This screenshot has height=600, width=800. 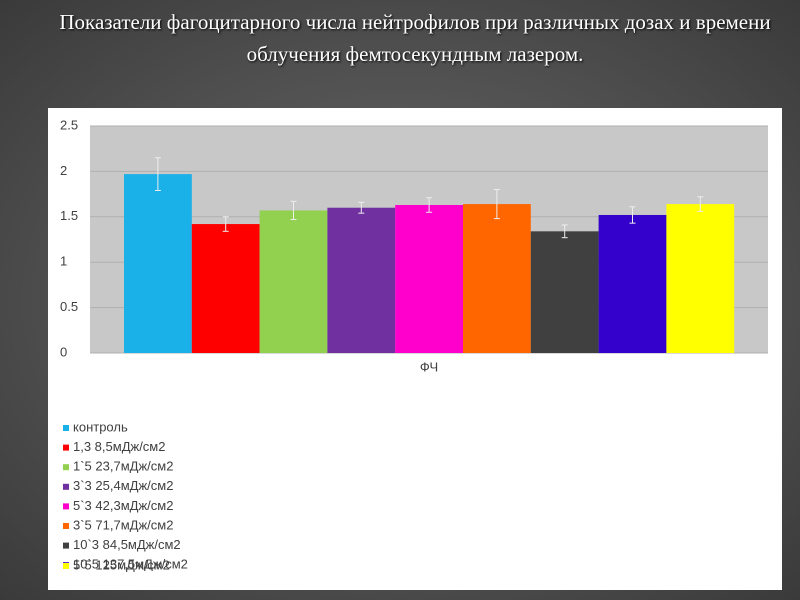 What do you see at coordinates (123, 505) in the screenshot?
I see `legend-label: 5`3 42,3мДж/см2` at bounding box center [123, 505].